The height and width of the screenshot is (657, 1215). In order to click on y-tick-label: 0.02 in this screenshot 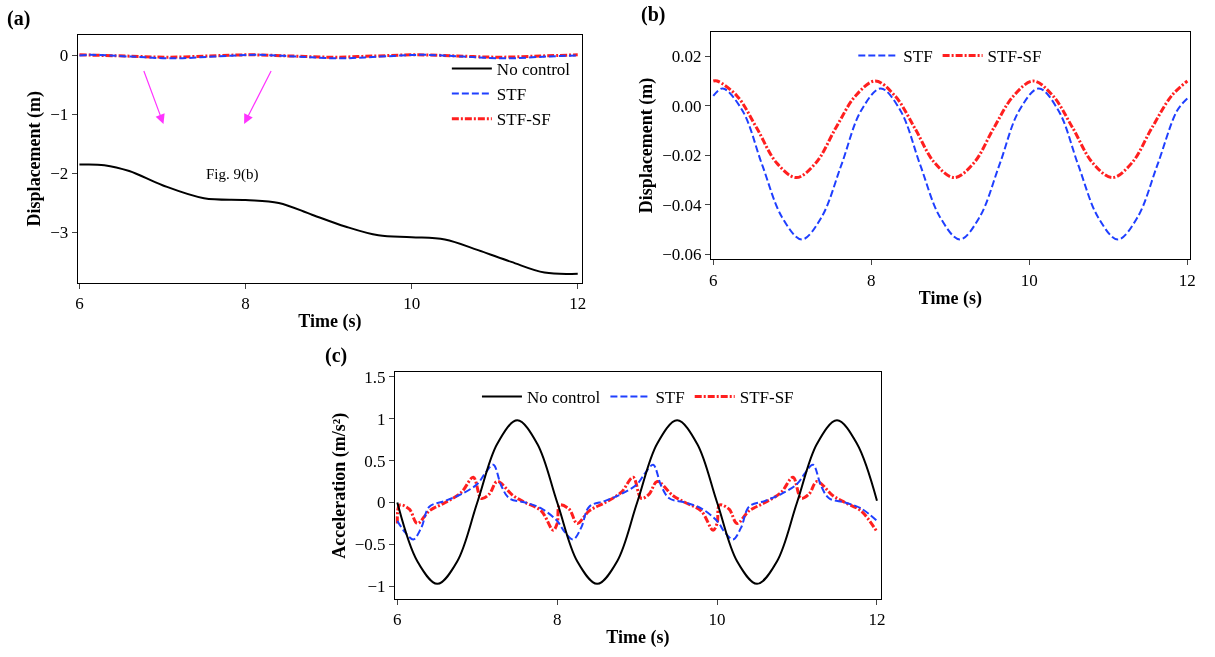, I will do `click(686, 57)`.